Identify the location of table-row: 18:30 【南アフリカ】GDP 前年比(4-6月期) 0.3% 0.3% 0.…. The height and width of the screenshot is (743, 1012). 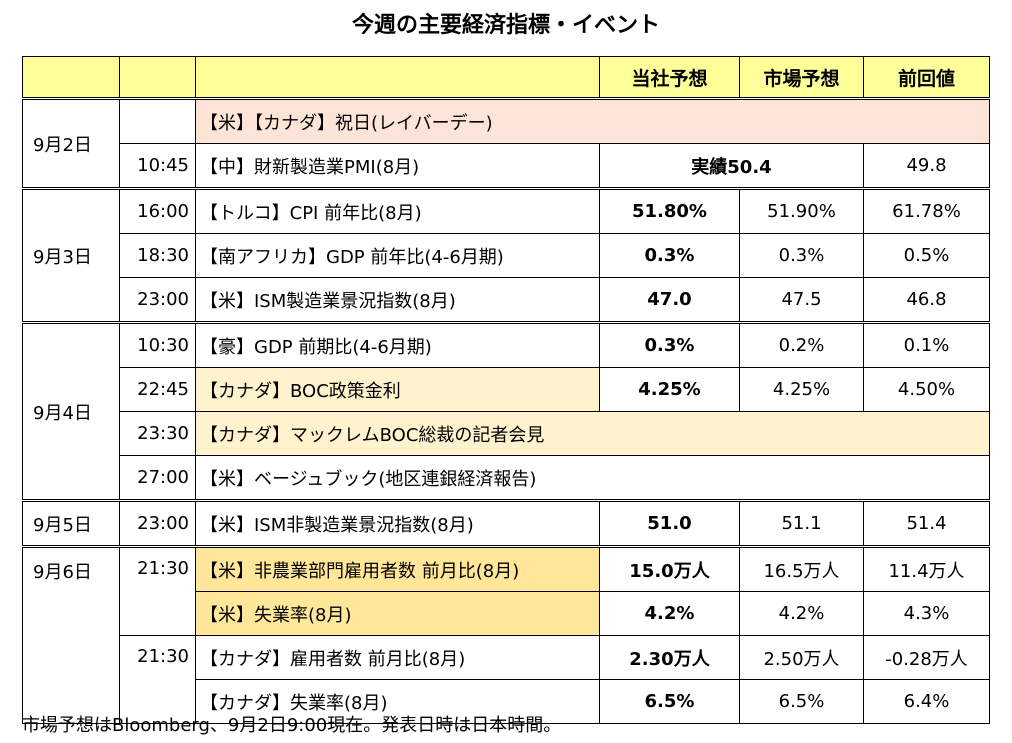
(506, 255).